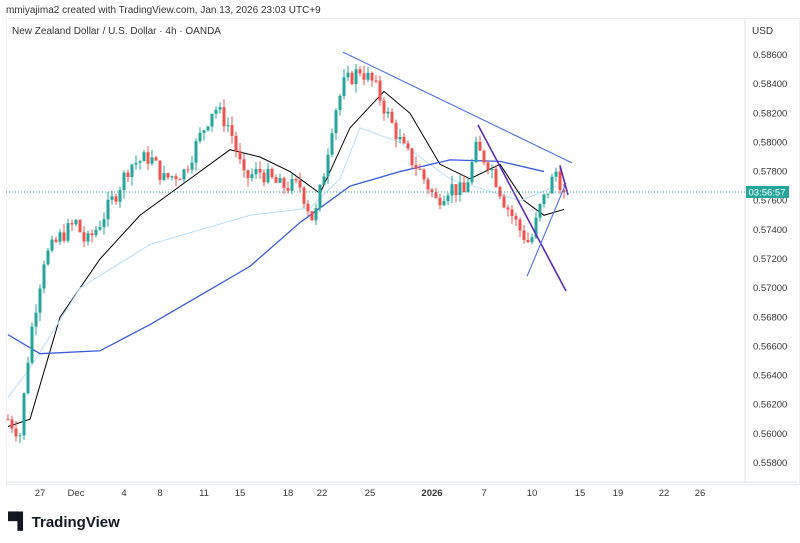 Image resolution: width=800 pixels, height=543 pixels. What do you see at coordinates (370, 493) in the screenshot?
I see `time-tick: 25` at bounding box center [370, 493].